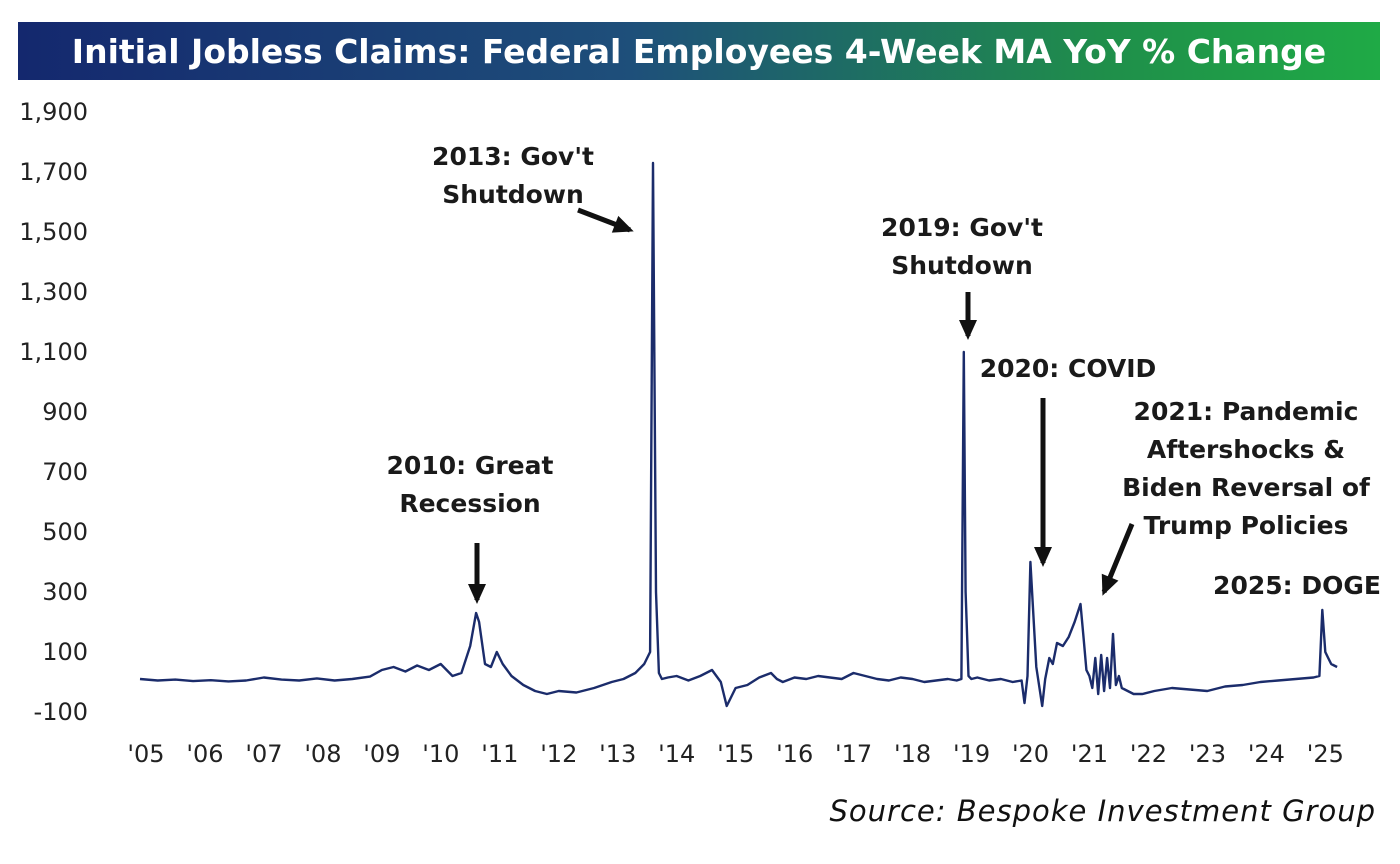 The height and width of the screenshot is (864, 1400). Describe the element at coordinates (65, 412) in the screenshot. I see `y-tick-label: 900` at that location.